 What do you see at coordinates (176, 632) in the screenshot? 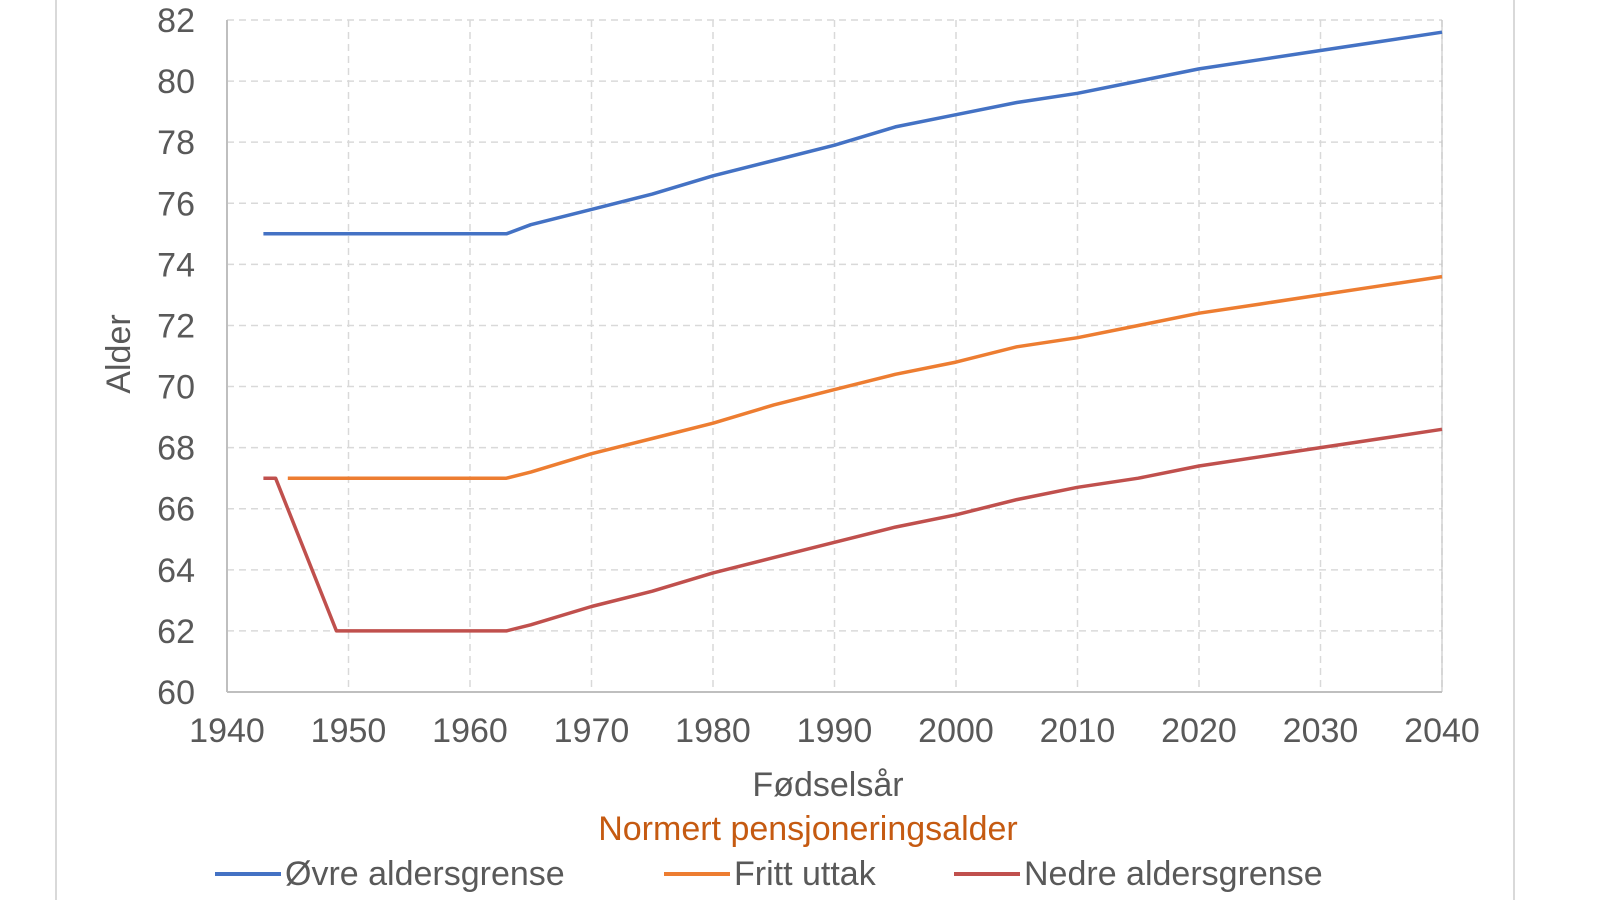
I see `y-tick-label: 62` at bounding box center [176, 632].